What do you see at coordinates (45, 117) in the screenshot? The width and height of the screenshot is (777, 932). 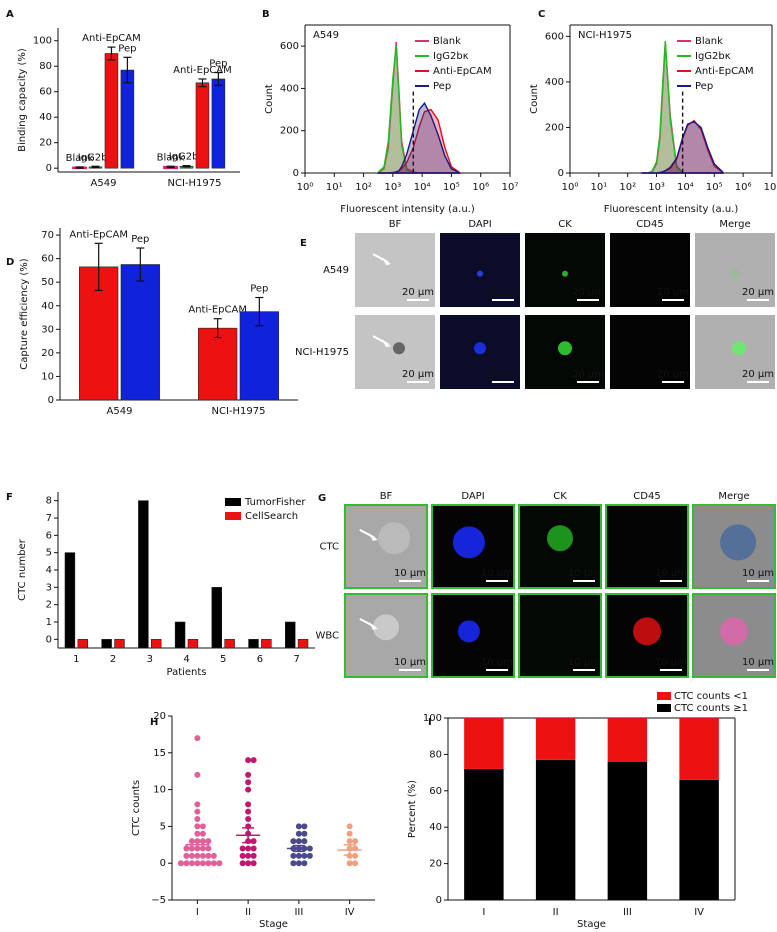 I see `y-tick-label: 40` at bounding box center [45, 117].